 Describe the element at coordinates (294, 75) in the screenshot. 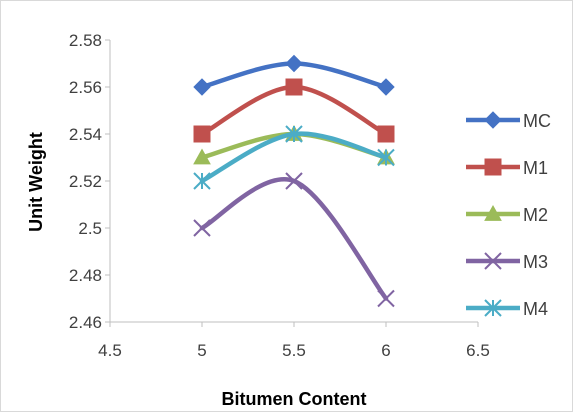

I see `series-mc` at that location.